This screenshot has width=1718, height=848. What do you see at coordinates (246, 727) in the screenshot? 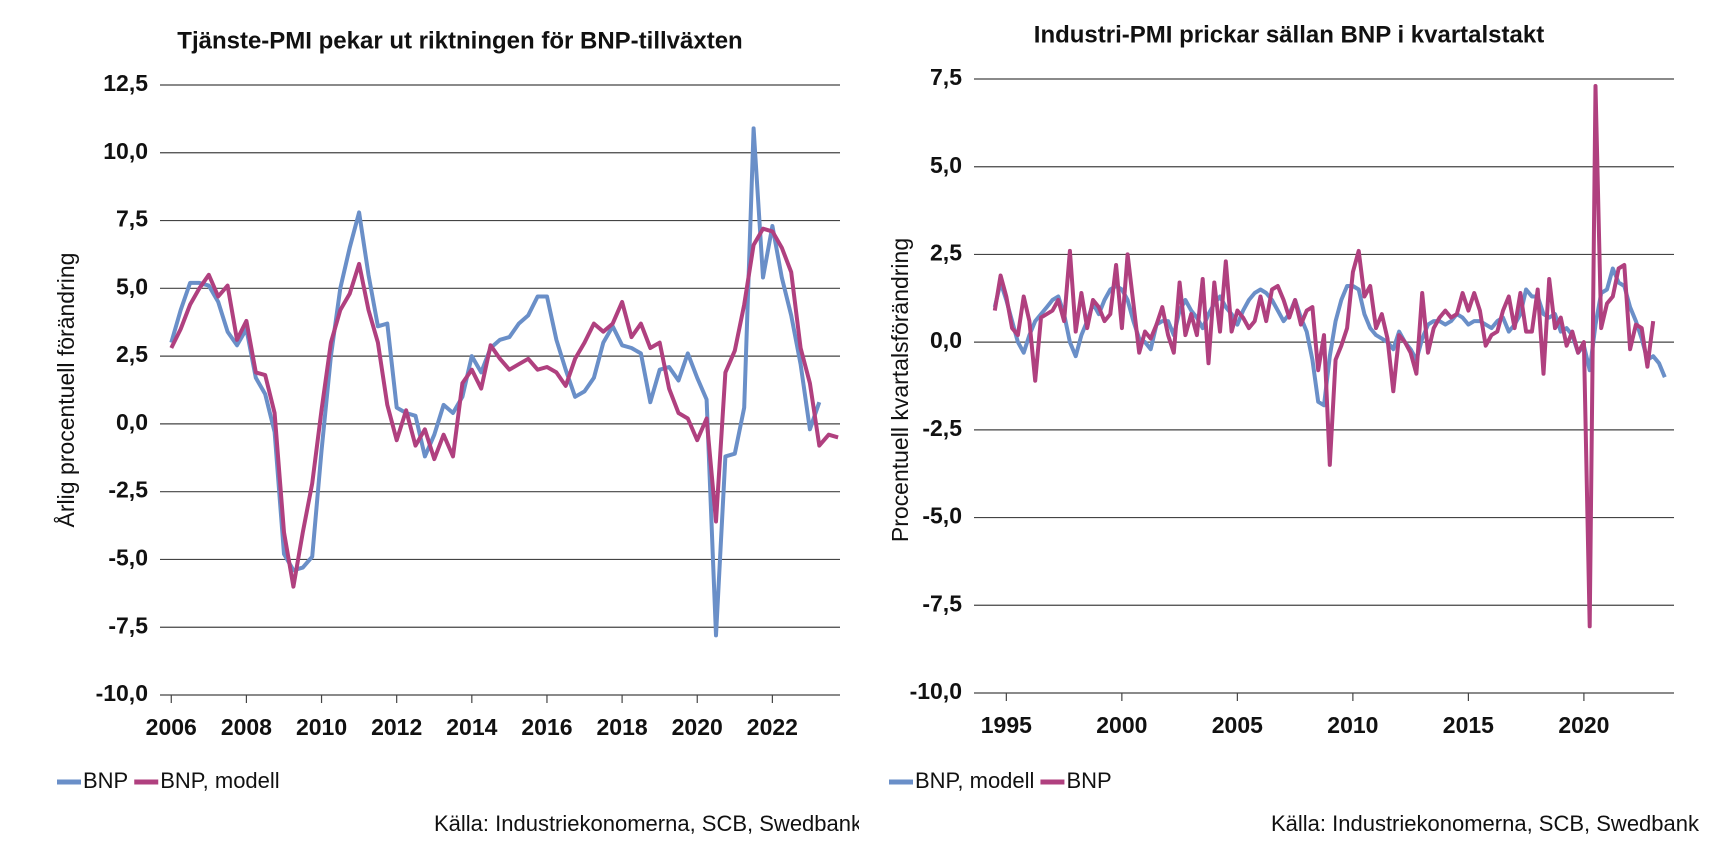
I see `x-tick-label: 2008` at bounding box center [246, 727].